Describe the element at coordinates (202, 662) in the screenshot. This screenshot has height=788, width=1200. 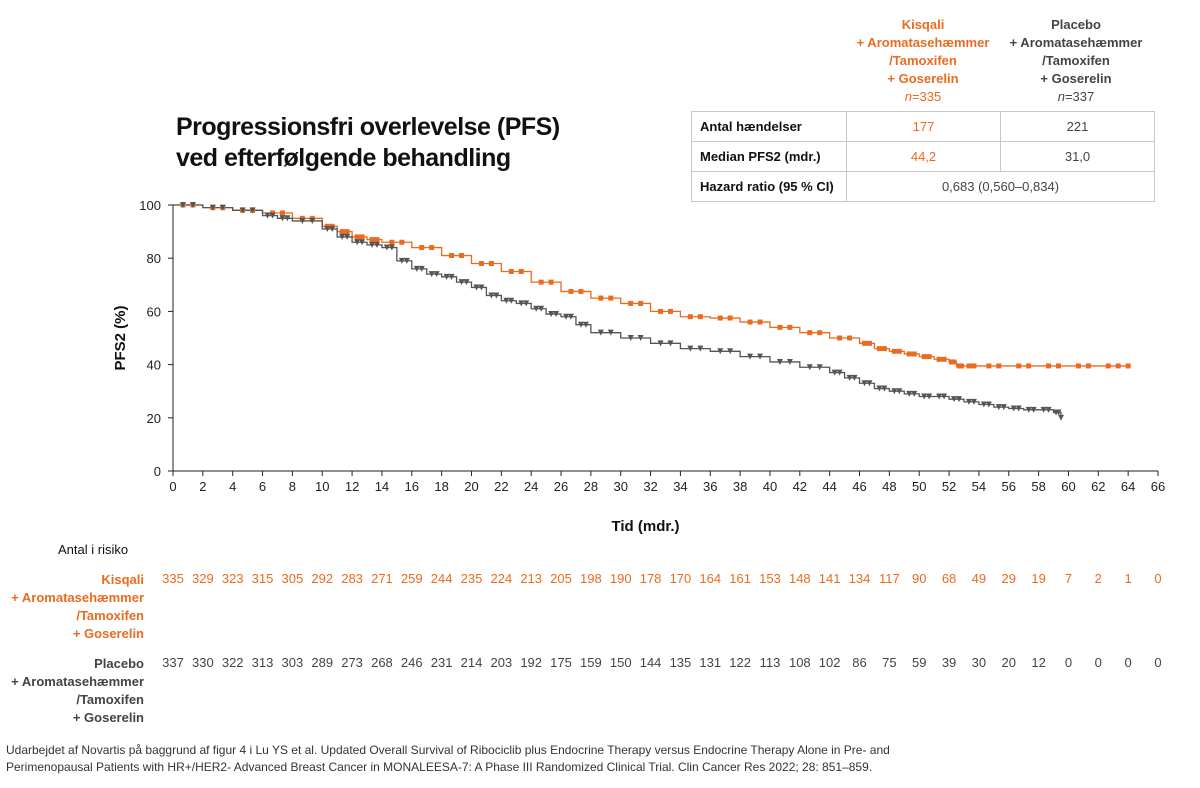
I see `at-risk-placebo-value: 330` at that location.